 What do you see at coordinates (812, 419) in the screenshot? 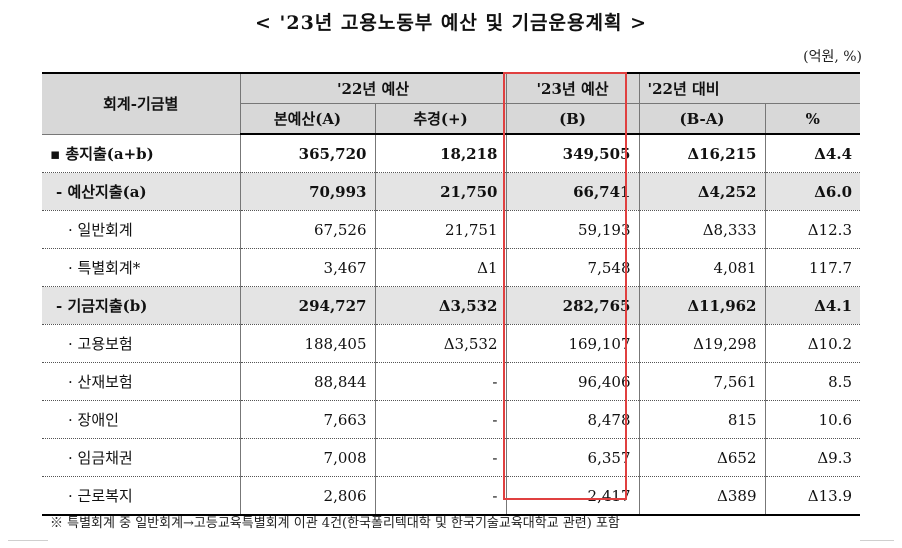
I see `cell-pct: 10.6` at bounding box center [812, 419].